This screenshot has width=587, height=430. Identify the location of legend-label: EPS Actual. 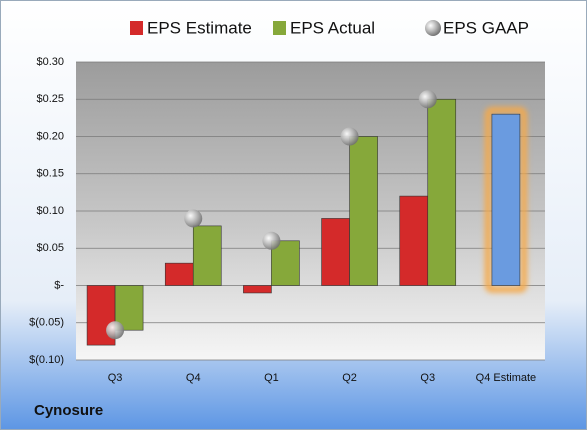
(332, 27).